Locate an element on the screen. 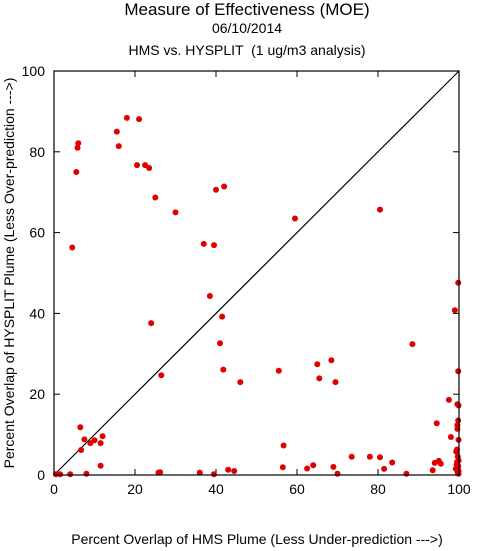 The image size is (494, 551). y-tick-label: 60 is located at coordinates (37, 233).